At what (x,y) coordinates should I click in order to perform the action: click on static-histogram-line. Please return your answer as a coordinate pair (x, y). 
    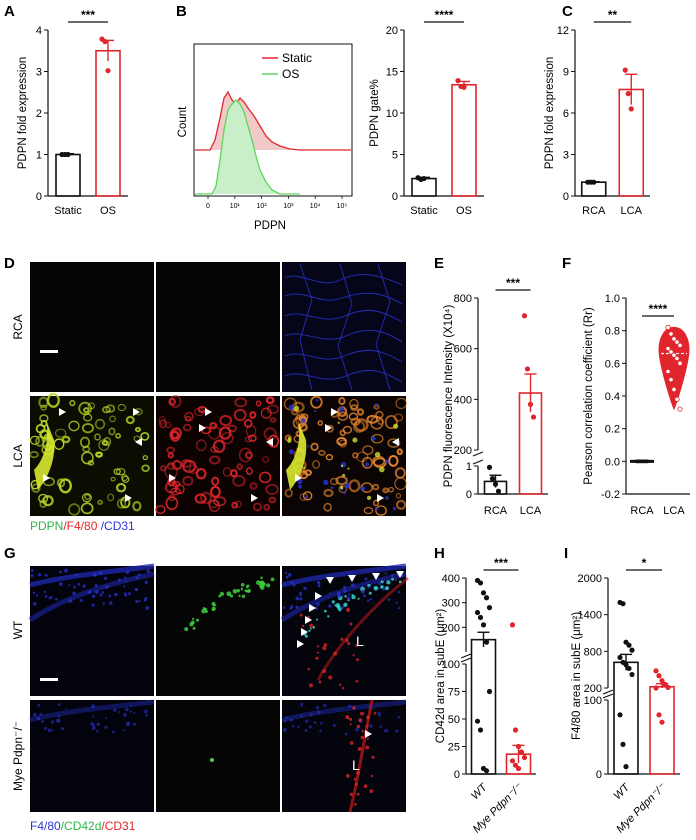
    Looking at the image, I should click on (273, 120).